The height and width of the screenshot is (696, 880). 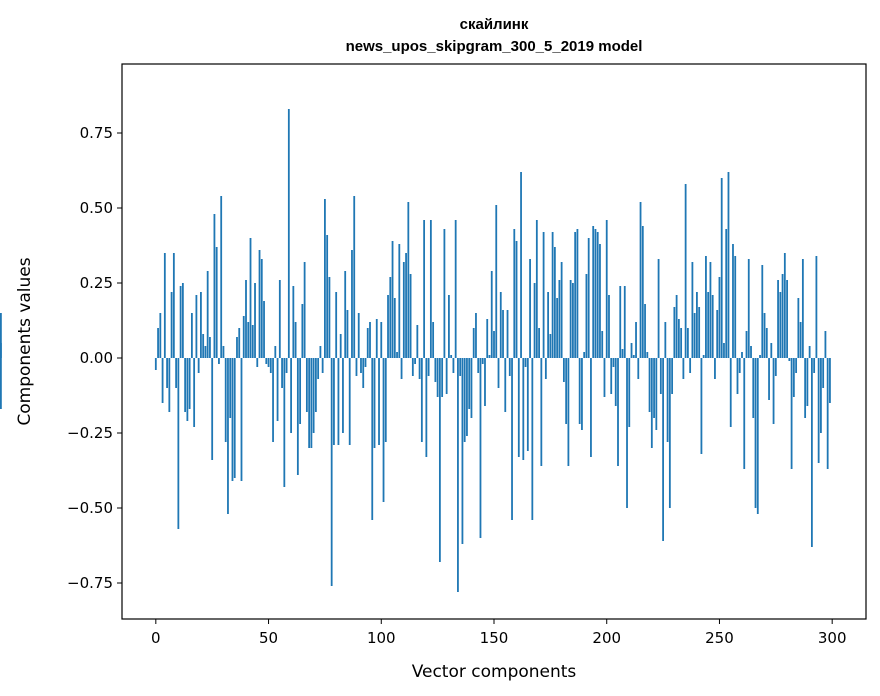 What do you see at coordinates (494, 24) in the screenshot?
I see `chart-title: скайлинк` at bounding box center [494, 24].